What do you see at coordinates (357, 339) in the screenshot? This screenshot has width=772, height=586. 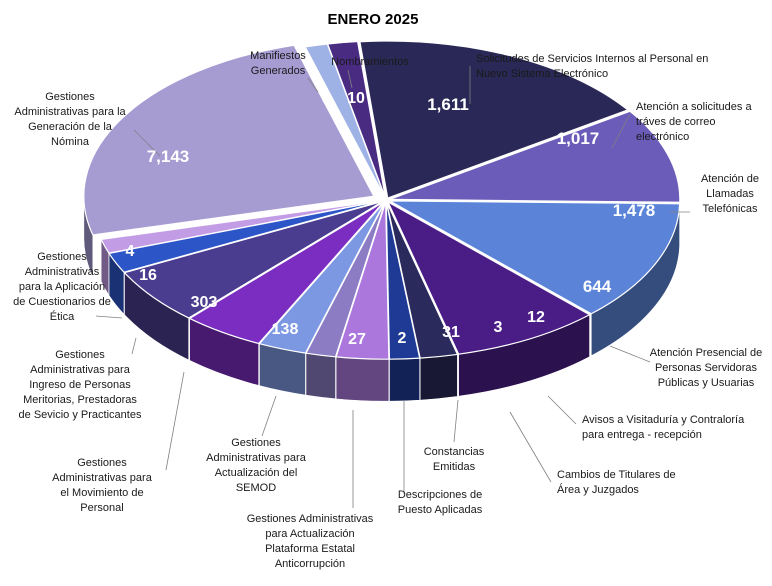 I see `slice-value: 27` at bounding box center [357, 339].